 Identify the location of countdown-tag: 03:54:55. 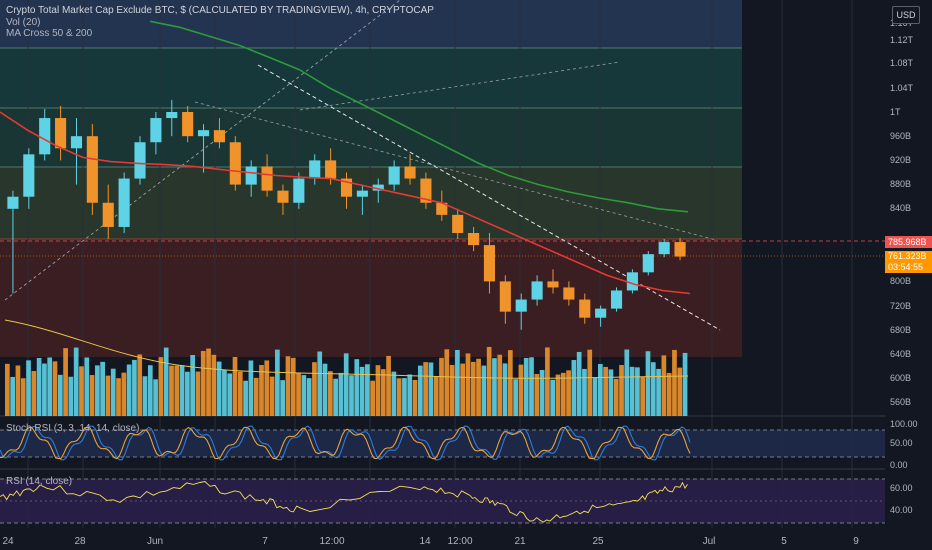
(908, 267).